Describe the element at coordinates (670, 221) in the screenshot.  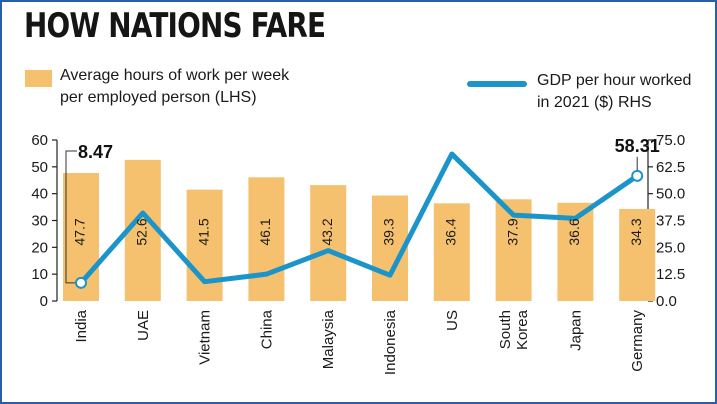
I see `right-tick-label: 37.5` at that location.